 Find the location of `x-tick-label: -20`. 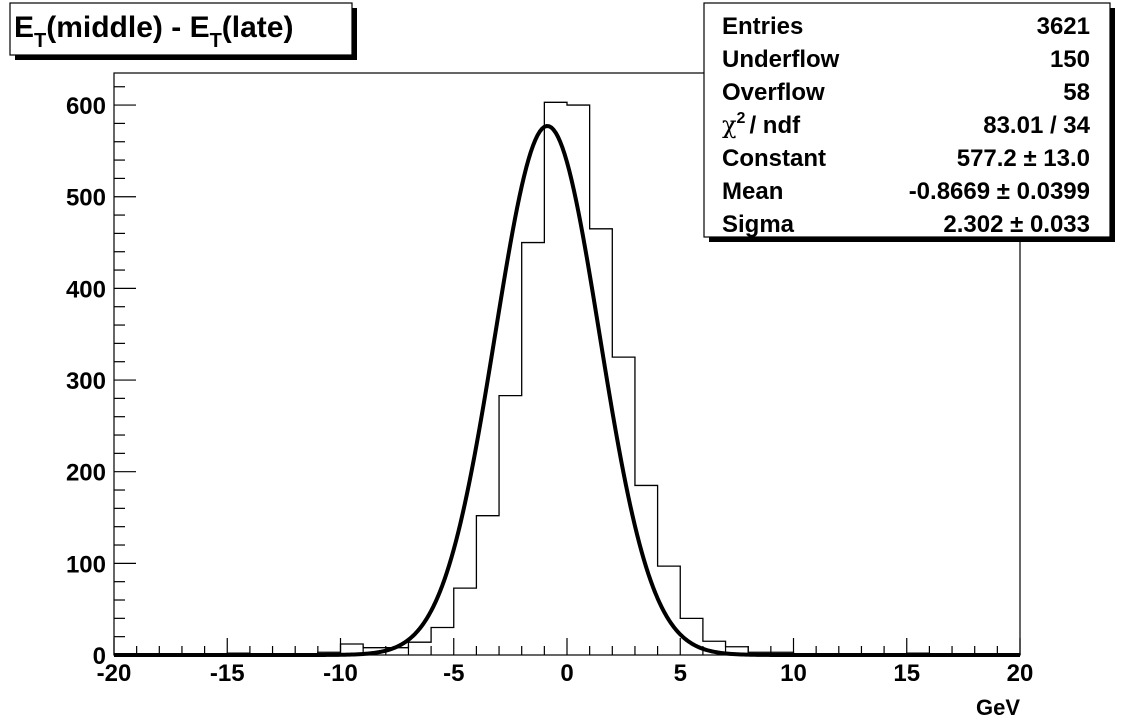

x-tick-label: -20 is located at coordinates (114, 673).